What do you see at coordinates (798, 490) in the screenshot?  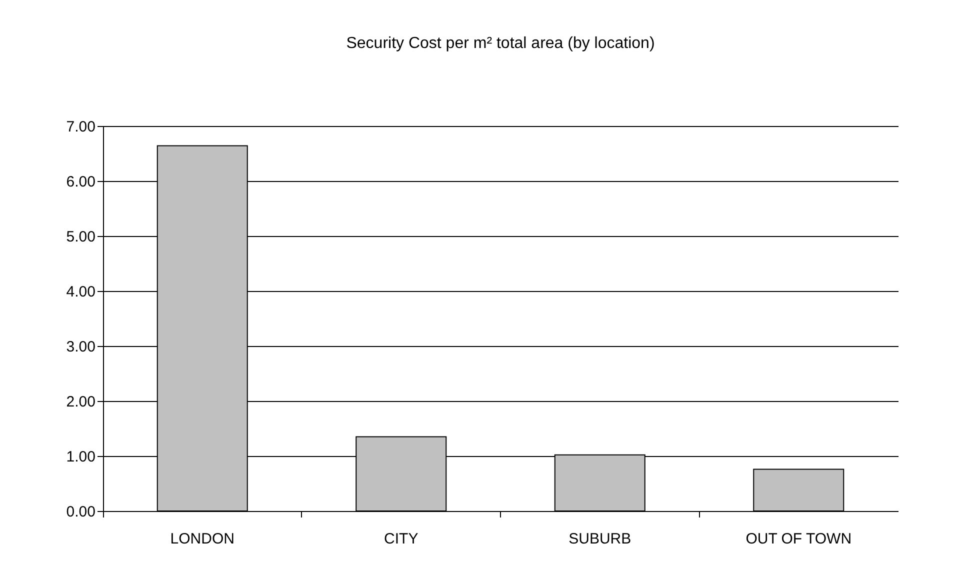 I see `bar` at bounding box center [798, 490].